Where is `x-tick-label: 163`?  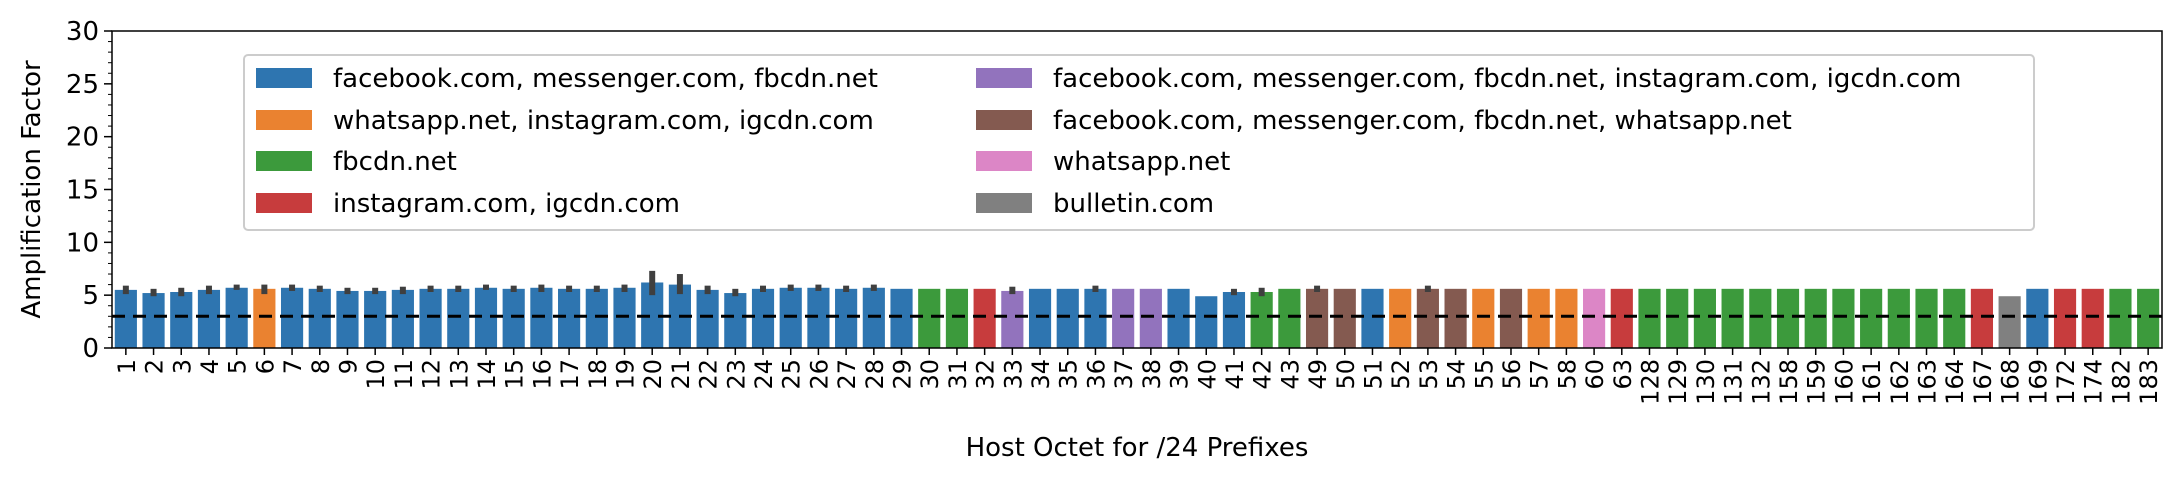 x-tick-label: 163 is located at coordinates (1928, 382).